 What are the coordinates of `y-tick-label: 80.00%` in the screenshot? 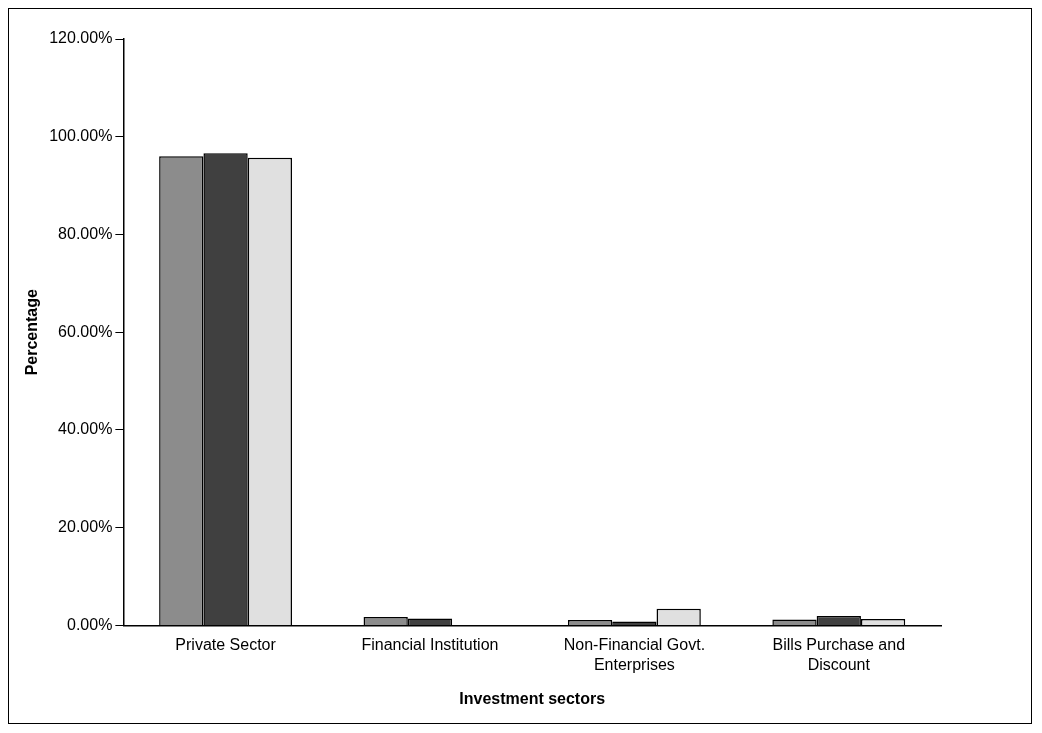 It's located at (85, 233).